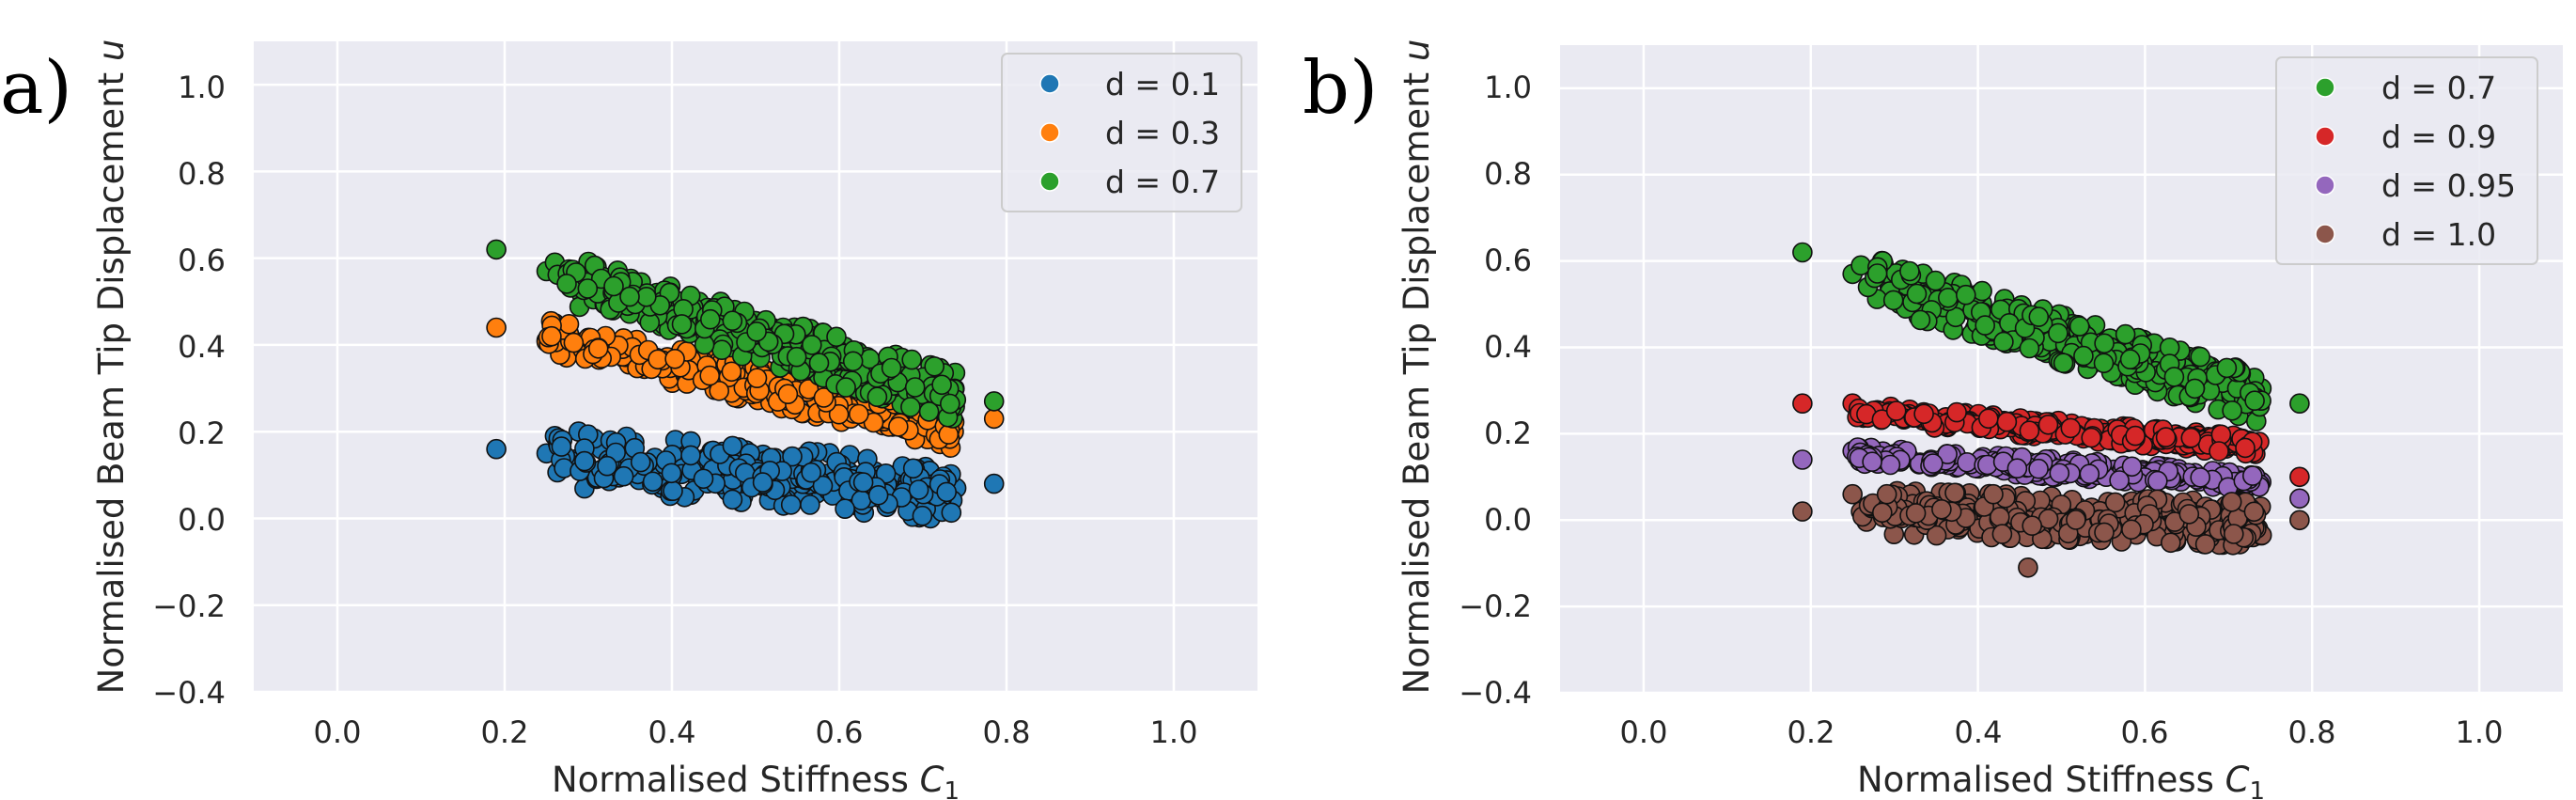 The width and height of the screenshot is (2576, 800). Describe the element at coordinates (756, 732) in the screenshot. I see `x-ticks-a: 0.0 0.2 0.4 0.6 0.8 1.0` at that location.